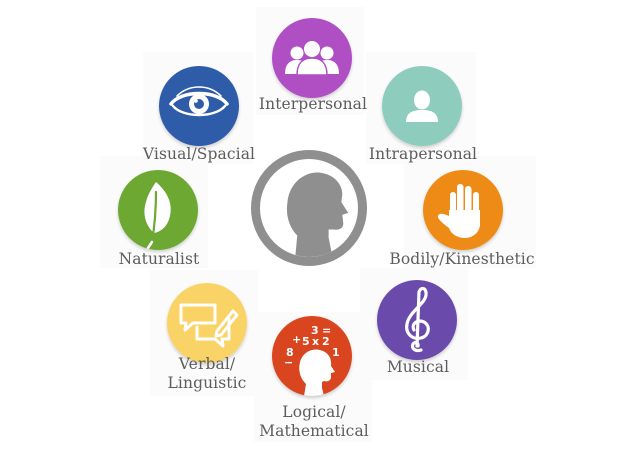 Image resolution: width=620 pixels, height=461 pixels. I want to click on verbal-circle, so click(207, 323).